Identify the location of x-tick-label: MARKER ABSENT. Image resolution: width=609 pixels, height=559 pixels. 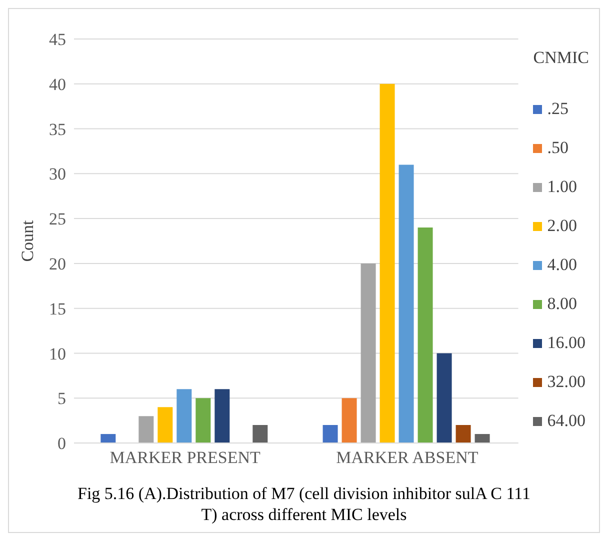
(407, 458).